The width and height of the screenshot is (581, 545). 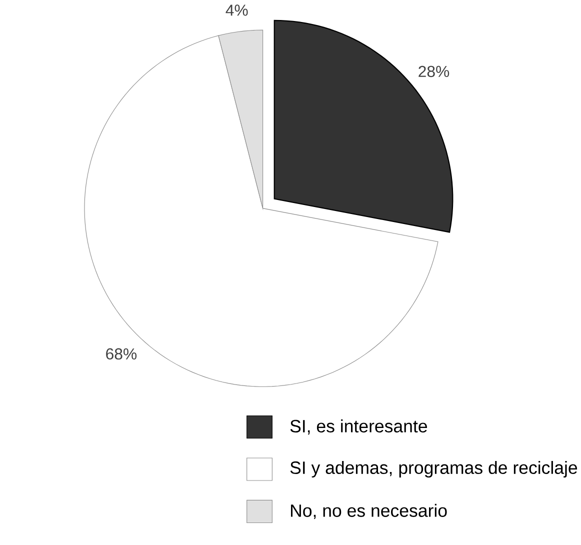 I want to click on legend-label: SI, es interesante, so click(x=359, y=426).